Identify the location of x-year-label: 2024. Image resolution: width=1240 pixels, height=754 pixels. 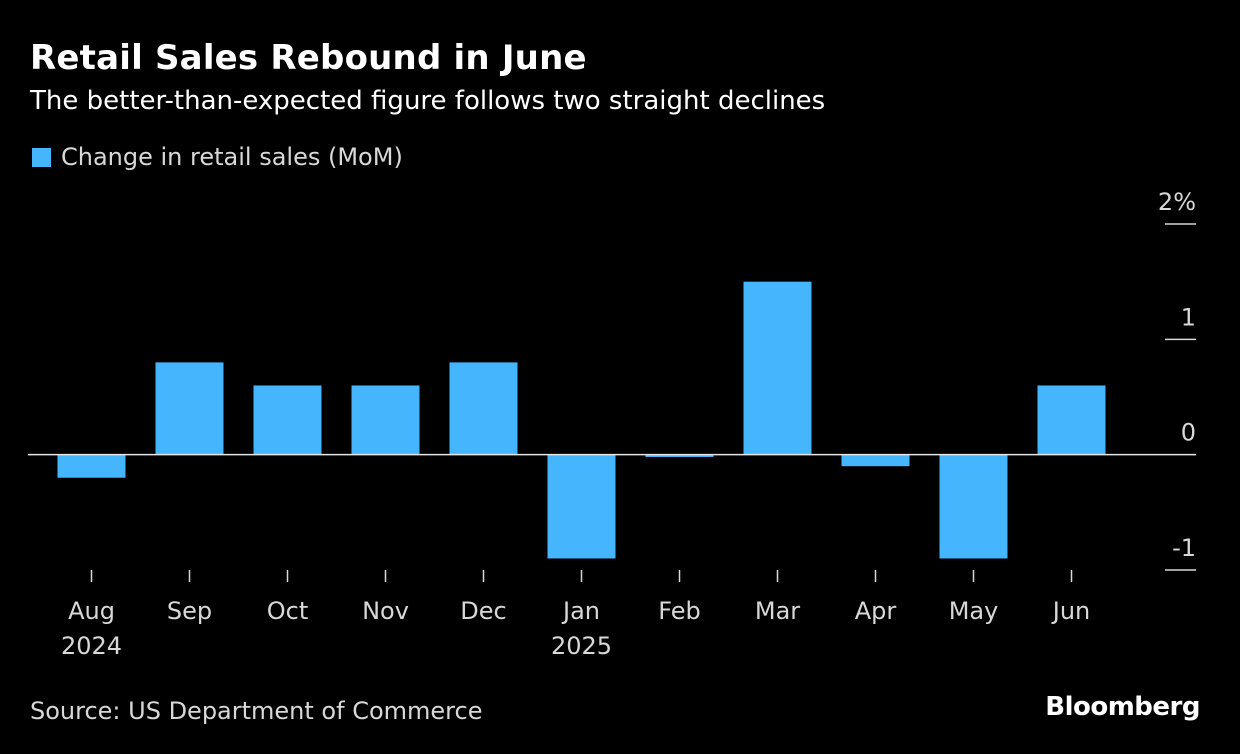
(91, 646).